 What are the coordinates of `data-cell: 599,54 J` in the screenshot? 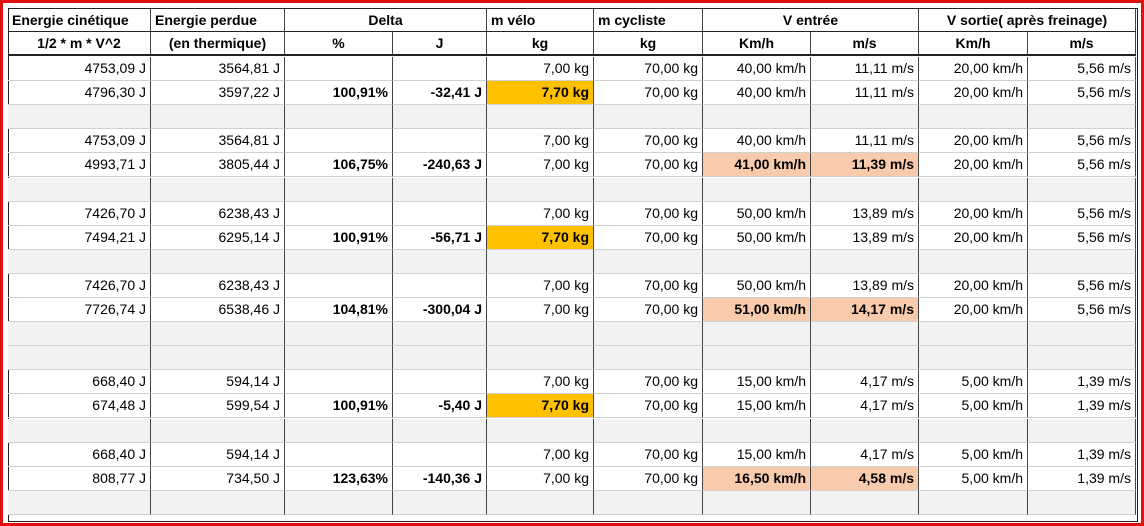 It's located at (218, 406).